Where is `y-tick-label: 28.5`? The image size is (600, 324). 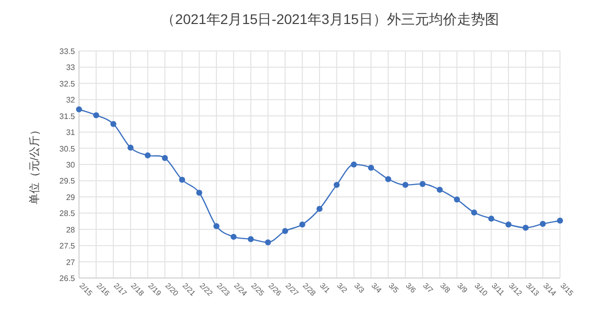
y-tick-label: 28.5 is located at coordinates (67, 213).